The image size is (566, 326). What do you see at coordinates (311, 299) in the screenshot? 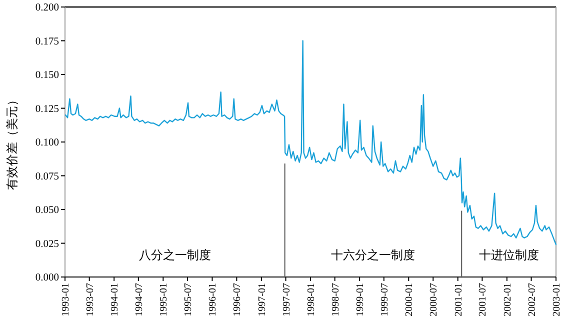
I see `x-tick-label: 1998-01` at bounding box center [311, 299].